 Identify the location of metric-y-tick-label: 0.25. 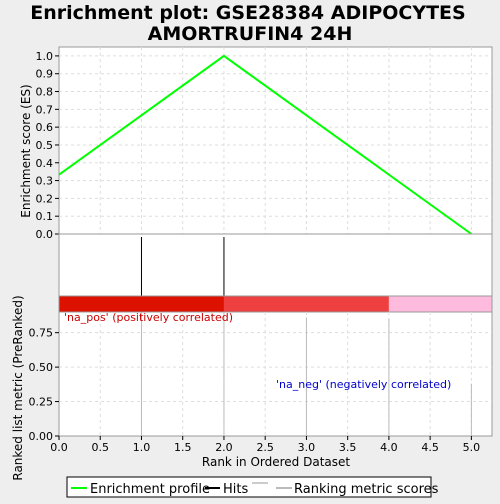
(41, 402).